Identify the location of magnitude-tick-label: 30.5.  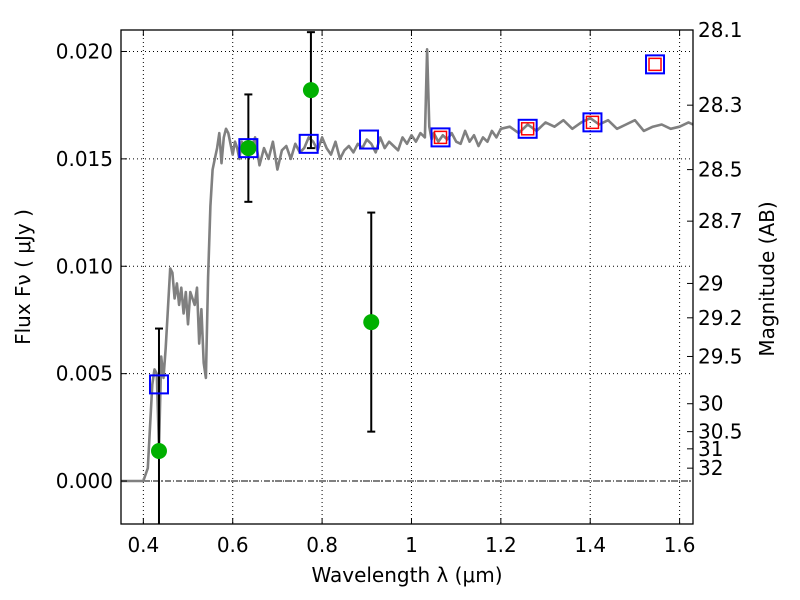
(720, 432).